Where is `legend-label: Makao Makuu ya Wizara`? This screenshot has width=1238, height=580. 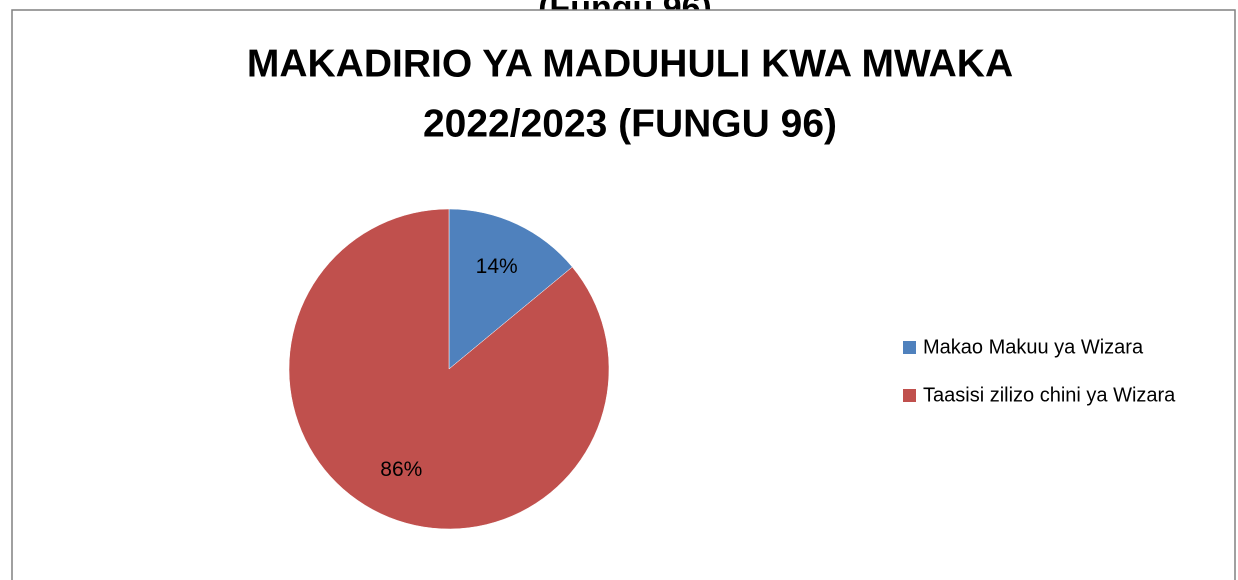
legend-label: Makao Makuu ya Wizara is located at coordinates (1033, 347).